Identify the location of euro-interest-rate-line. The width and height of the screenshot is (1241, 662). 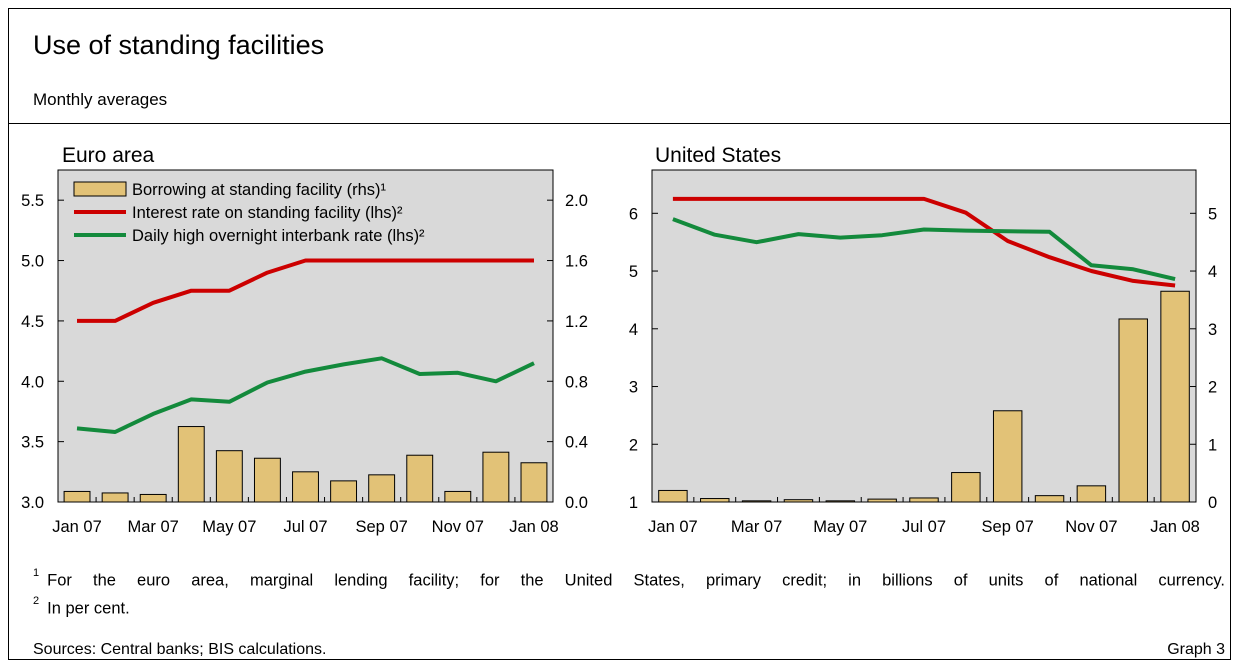
(305, 290).